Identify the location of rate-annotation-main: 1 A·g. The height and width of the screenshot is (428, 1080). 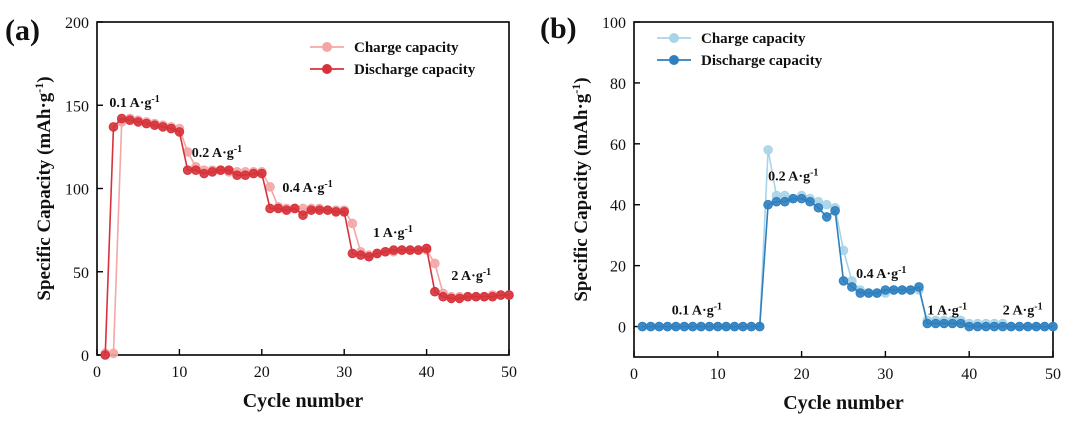
(943, 310).